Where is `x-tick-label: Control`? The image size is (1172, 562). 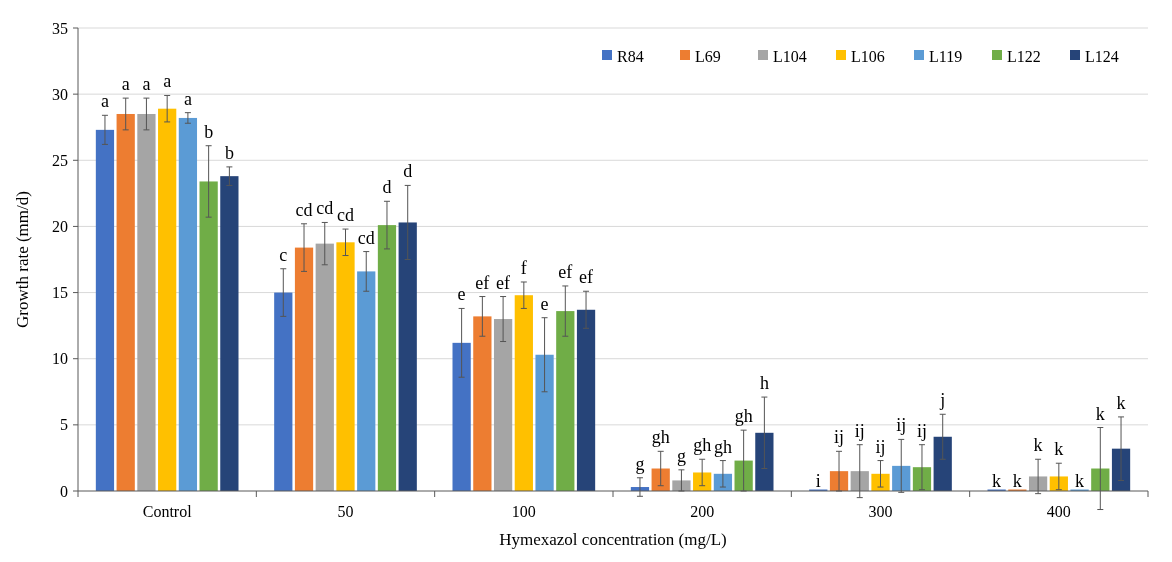 x-tick-label: Control is located at coordinates (167, 511).